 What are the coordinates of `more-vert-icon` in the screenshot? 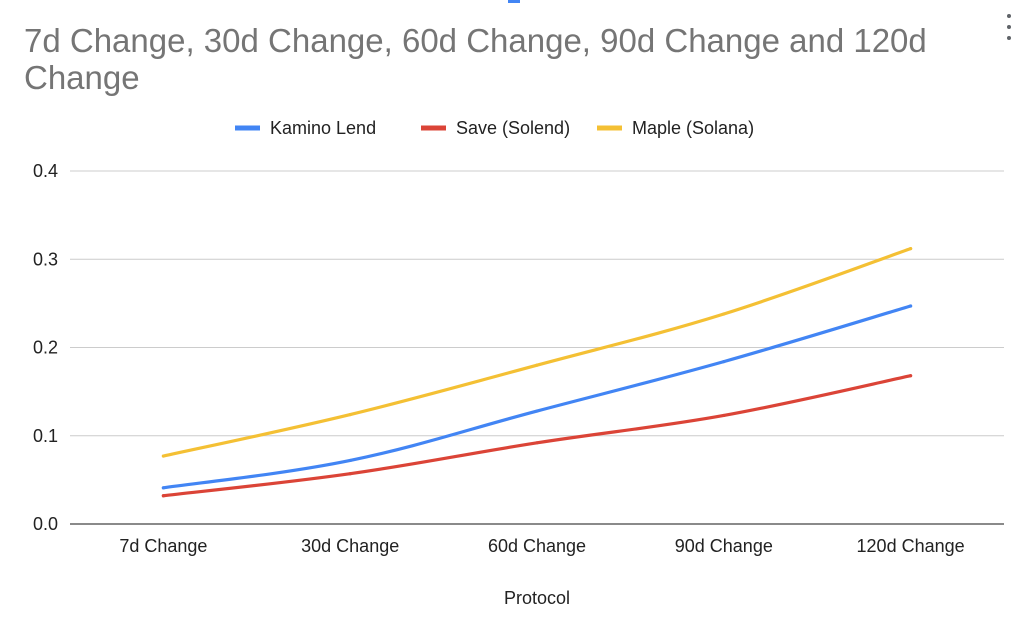 It's located at (1009, 27).